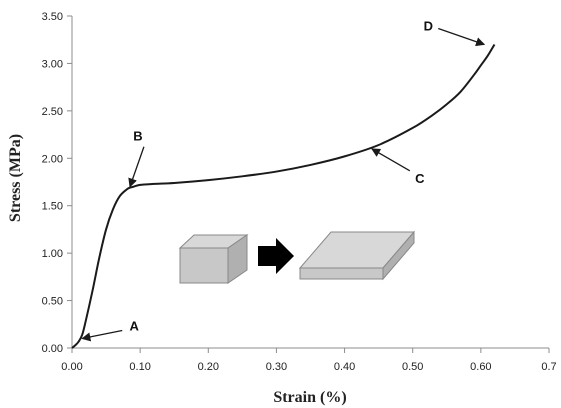  Describe the element at coordinates (276, 367) in the screenshot. I see `x-tick-label: 0.30` at that location.